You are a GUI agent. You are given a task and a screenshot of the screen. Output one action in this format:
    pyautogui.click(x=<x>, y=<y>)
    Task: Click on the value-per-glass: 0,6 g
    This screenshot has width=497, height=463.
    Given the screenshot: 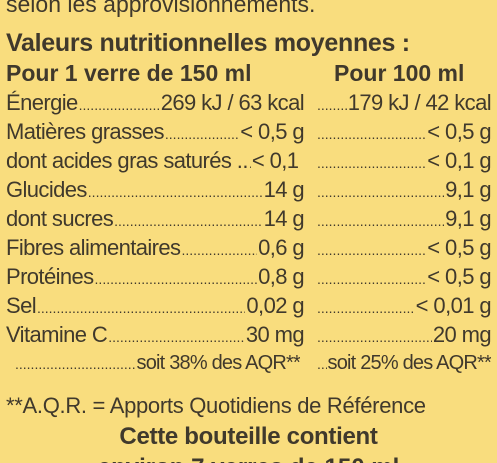 What is the action you would take?
    pyautogui.click(x=281, y=247)
    